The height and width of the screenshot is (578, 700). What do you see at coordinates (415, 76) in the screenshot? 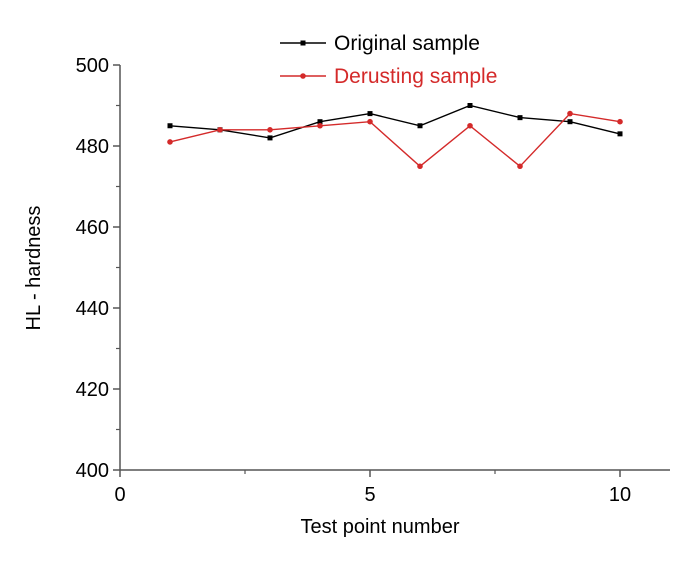
I see `legend-label: Derusting sample` at bounding box center [415, 76].